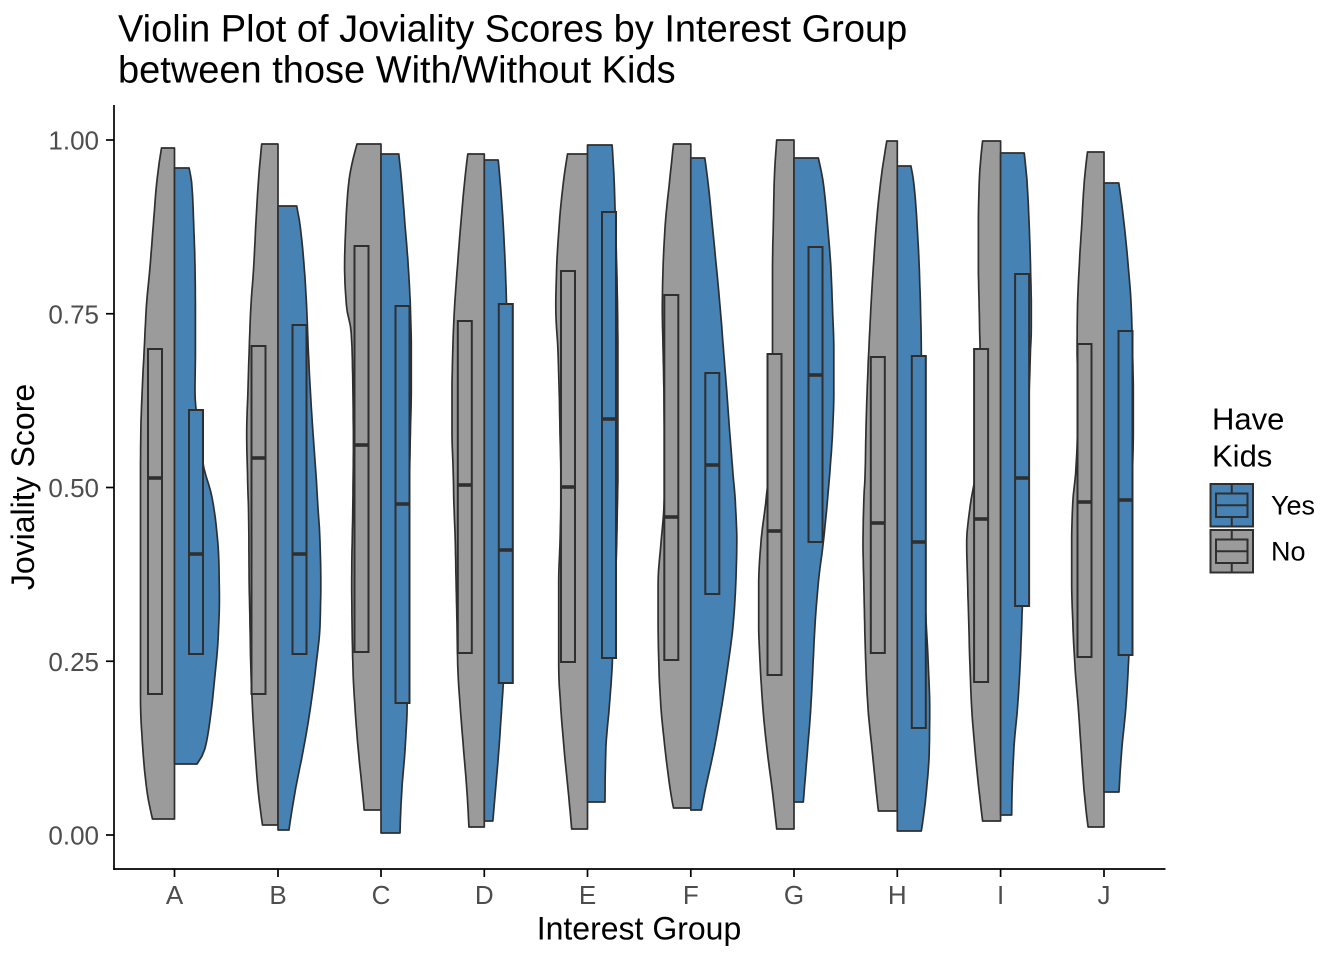 The height and width of the screenshot is (965, 1344). What do you see at coordinates (73, 836) in the screenshot?
I see `svg-text: 0.00` at bounding box center [73, 836].